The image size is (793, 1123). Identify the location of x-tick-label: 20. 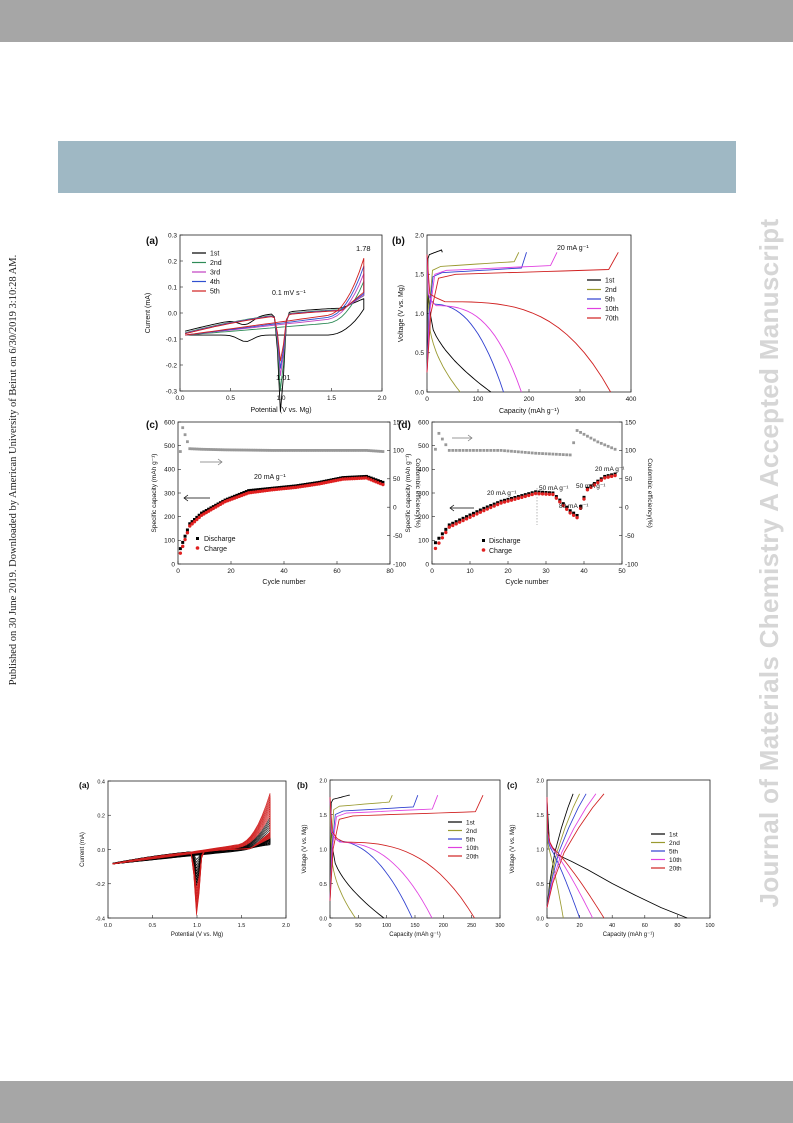
(580, 926).